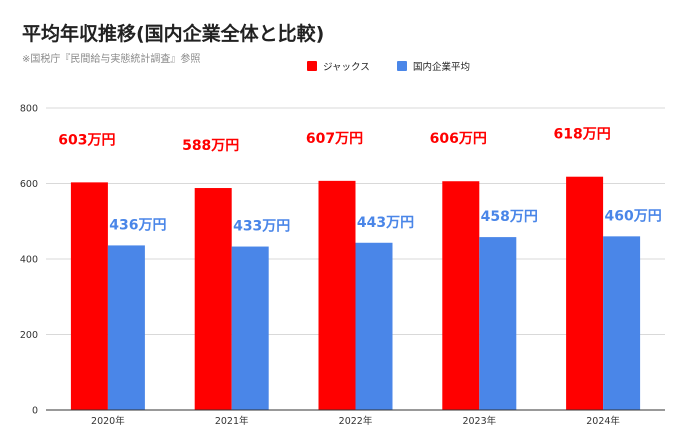 Image resolution: width=700 pixels, height=447 pixels. Describe the element at coordinates (458, 139) in the screenshot. I see `data-label-jaccs-3: 606万円` at that location.